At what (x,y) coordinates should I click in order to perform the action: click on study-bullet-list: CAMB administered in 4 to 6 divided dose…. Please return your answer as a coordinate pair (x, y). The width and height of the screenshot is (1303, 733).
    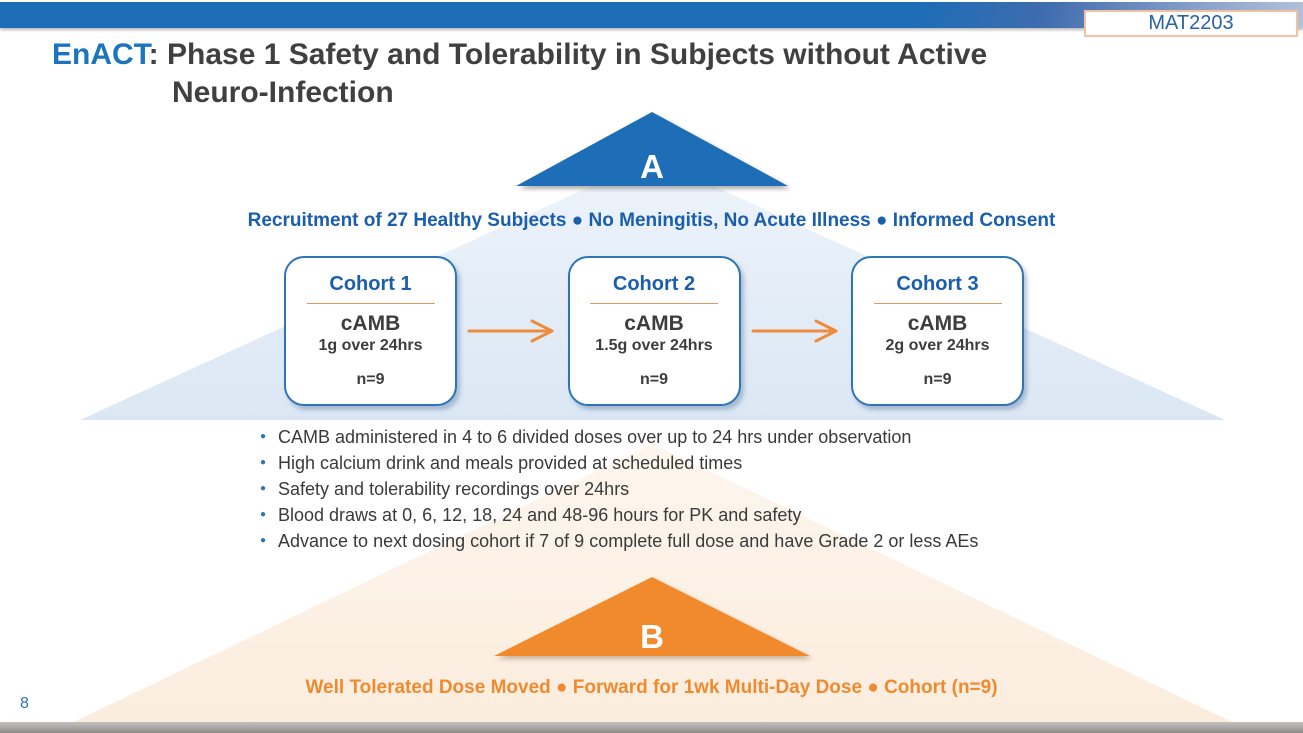
    Looking at the image, I should click on (619, 489).